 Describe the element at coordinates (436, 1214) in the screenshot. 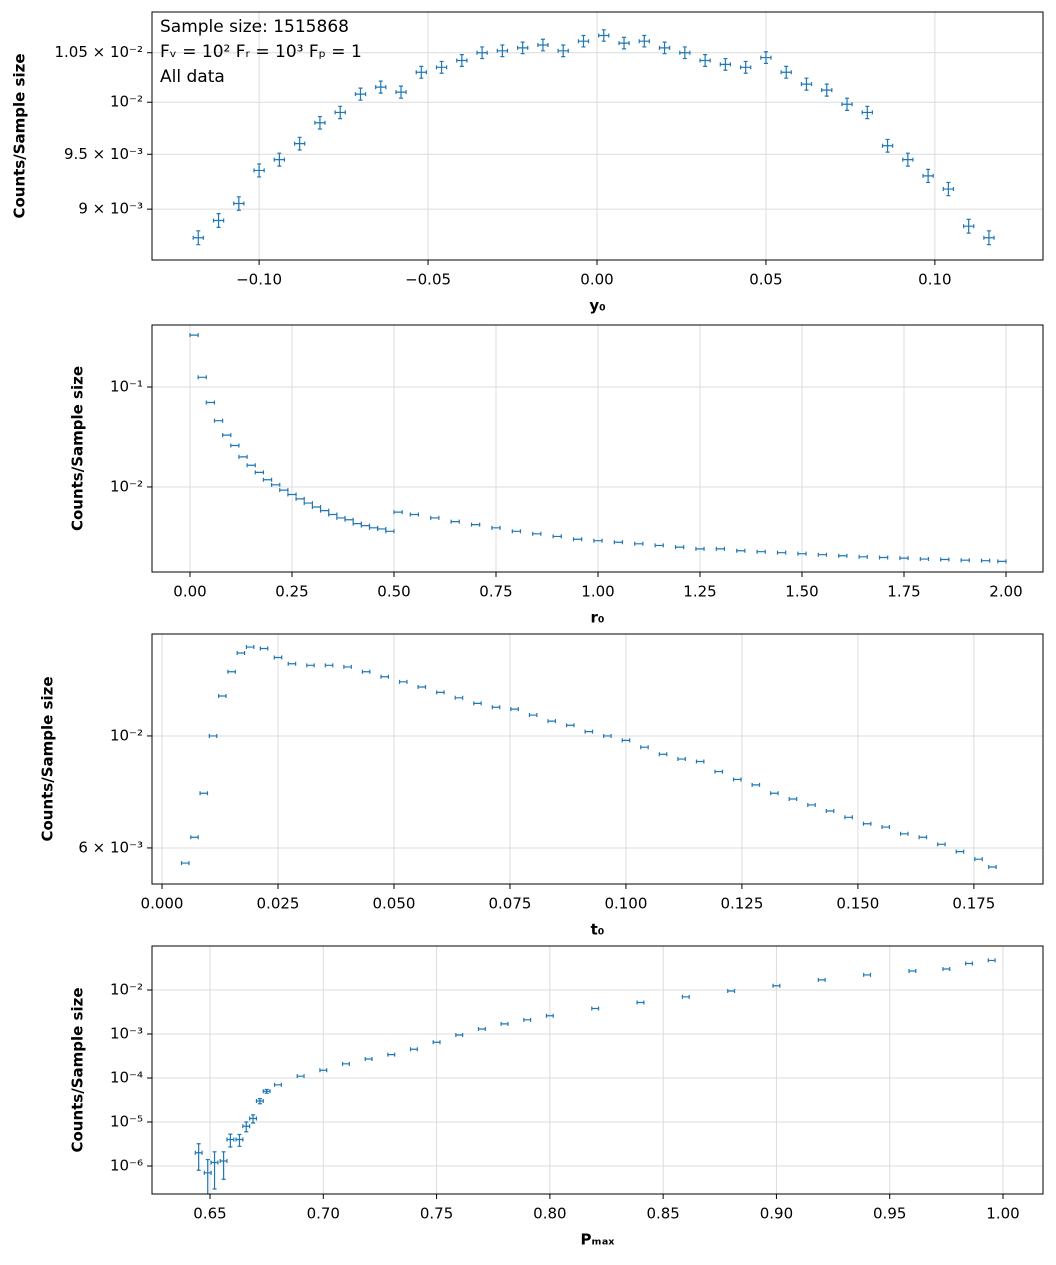

I see `x-tick-label: 0.75` at that location.